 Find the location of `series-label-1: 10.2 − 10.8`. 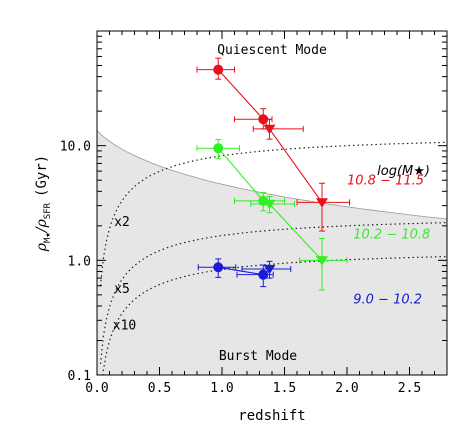

series-label-1: 10.2 − 10.8 is located at coordinates (391, 235).